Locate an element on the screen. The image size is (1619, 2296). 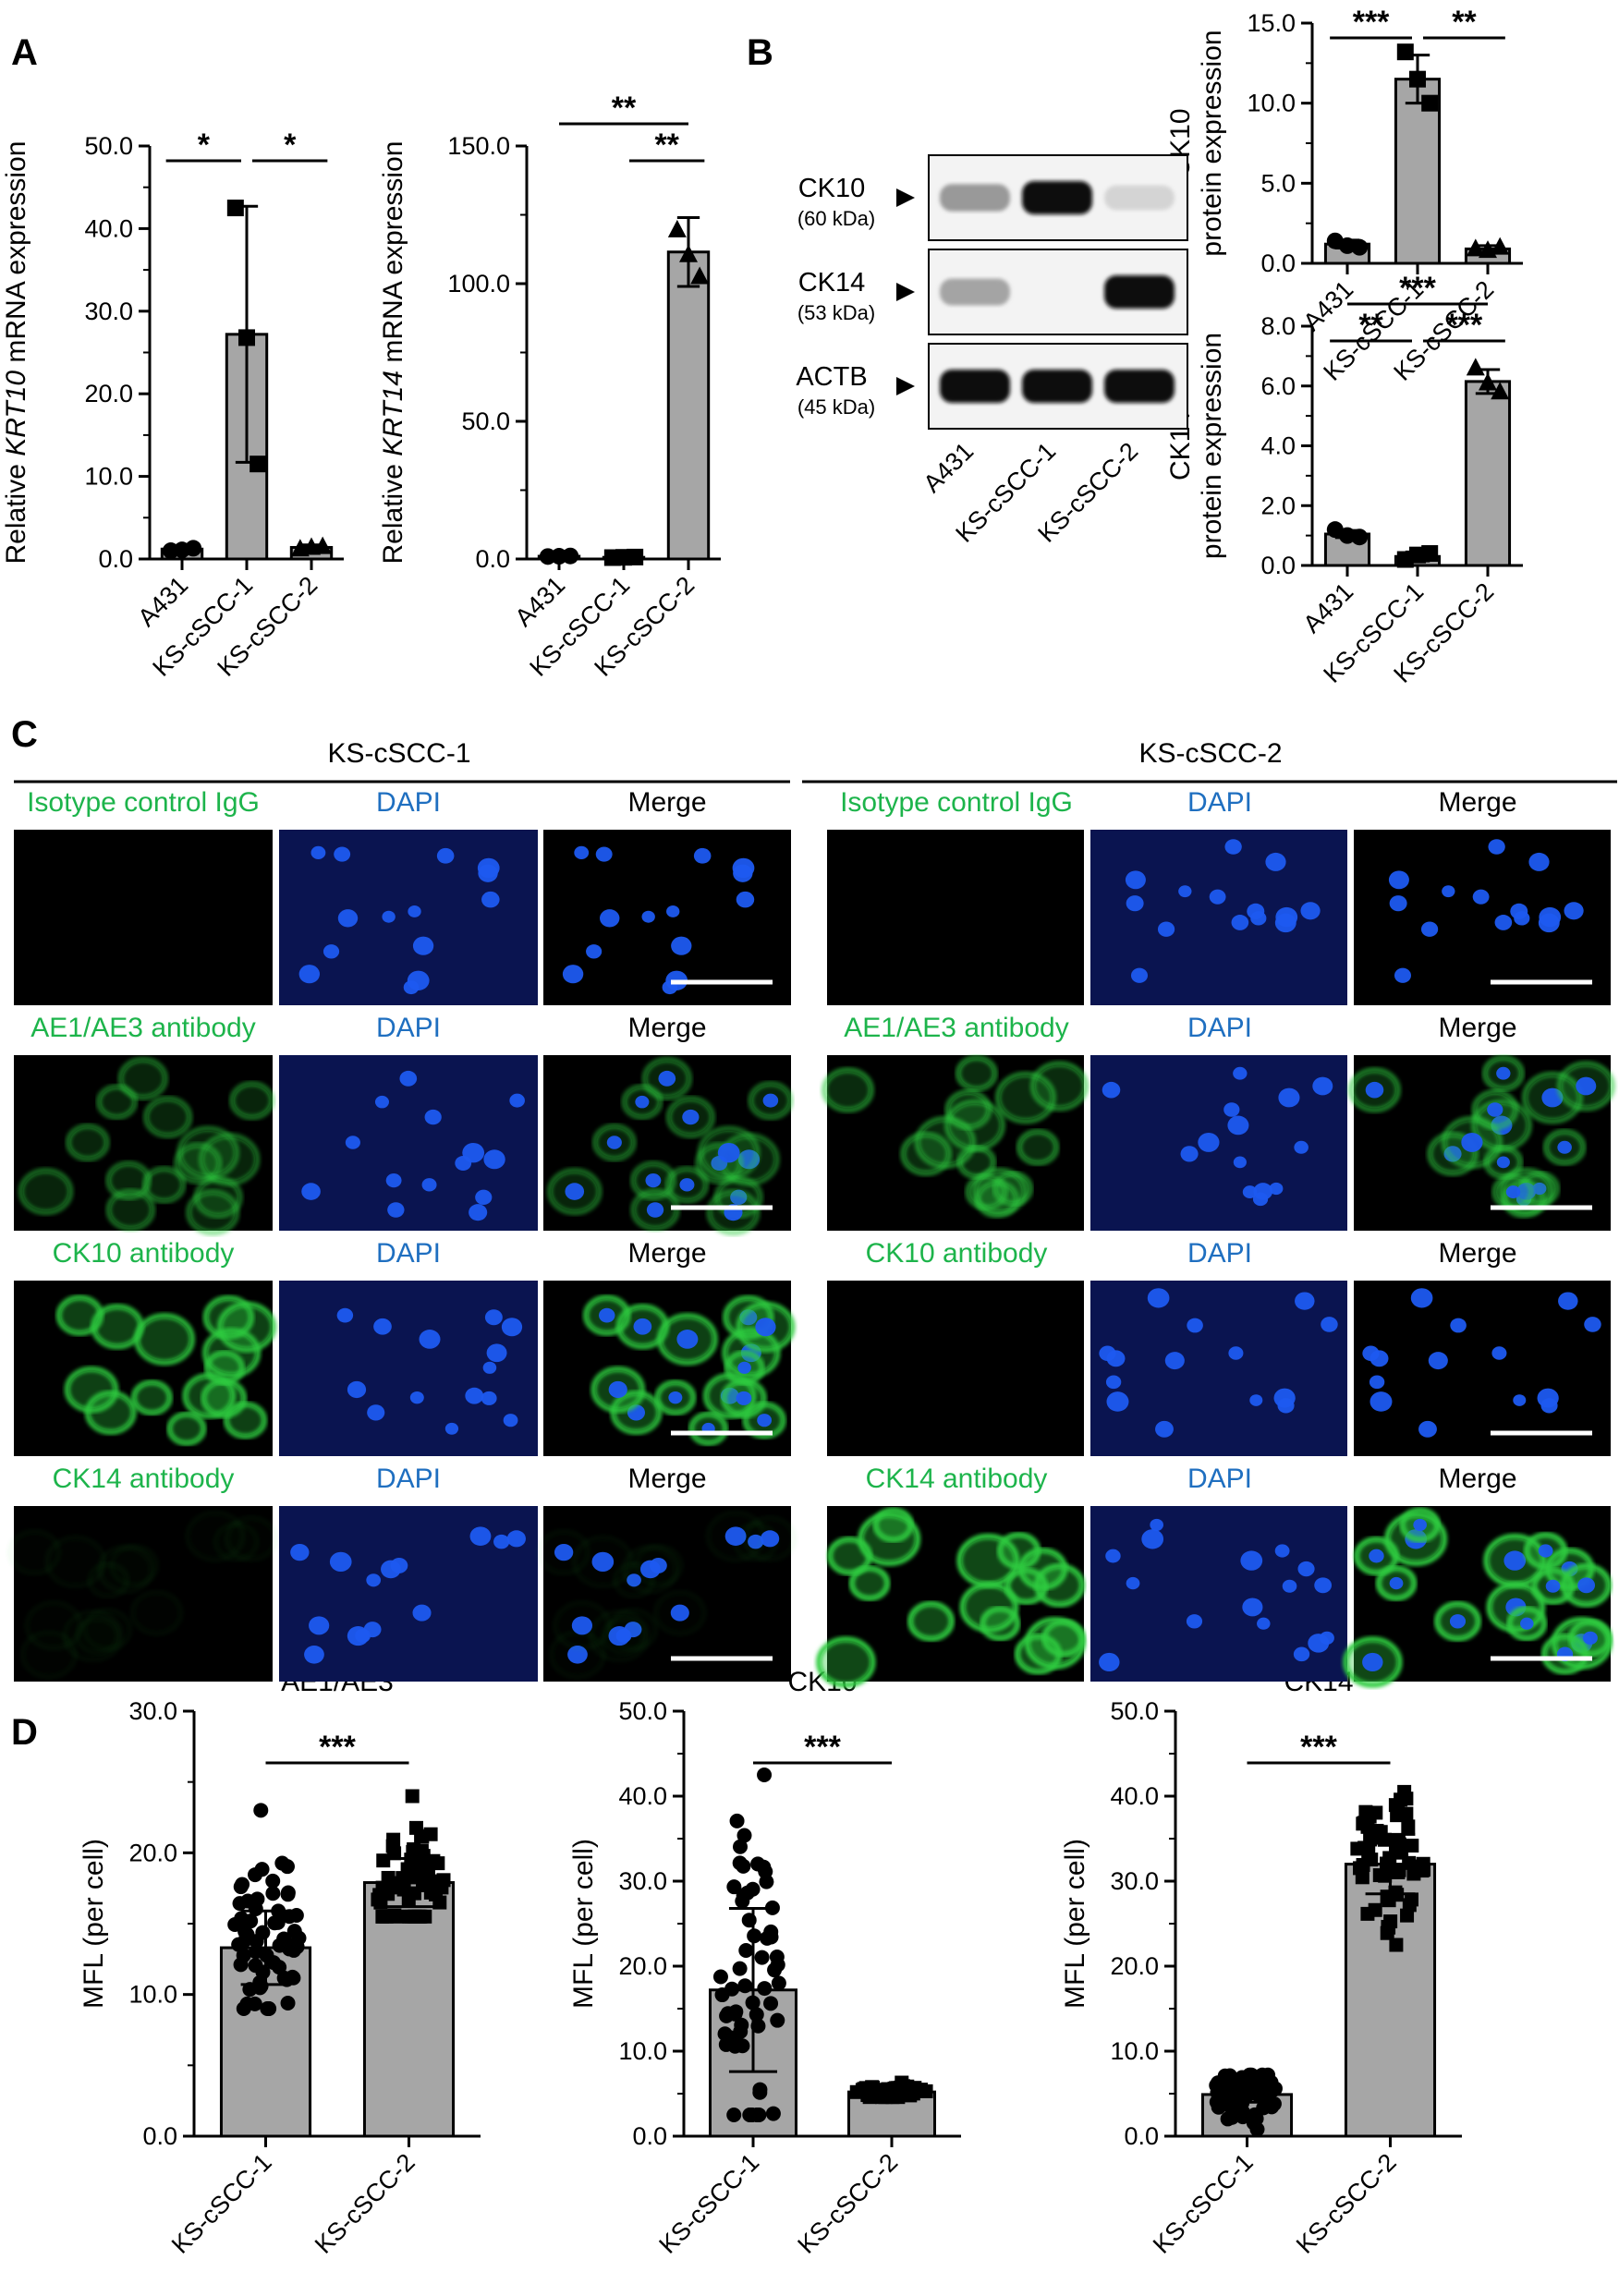
band-name: ACTB is located at coordinates (831, 377).